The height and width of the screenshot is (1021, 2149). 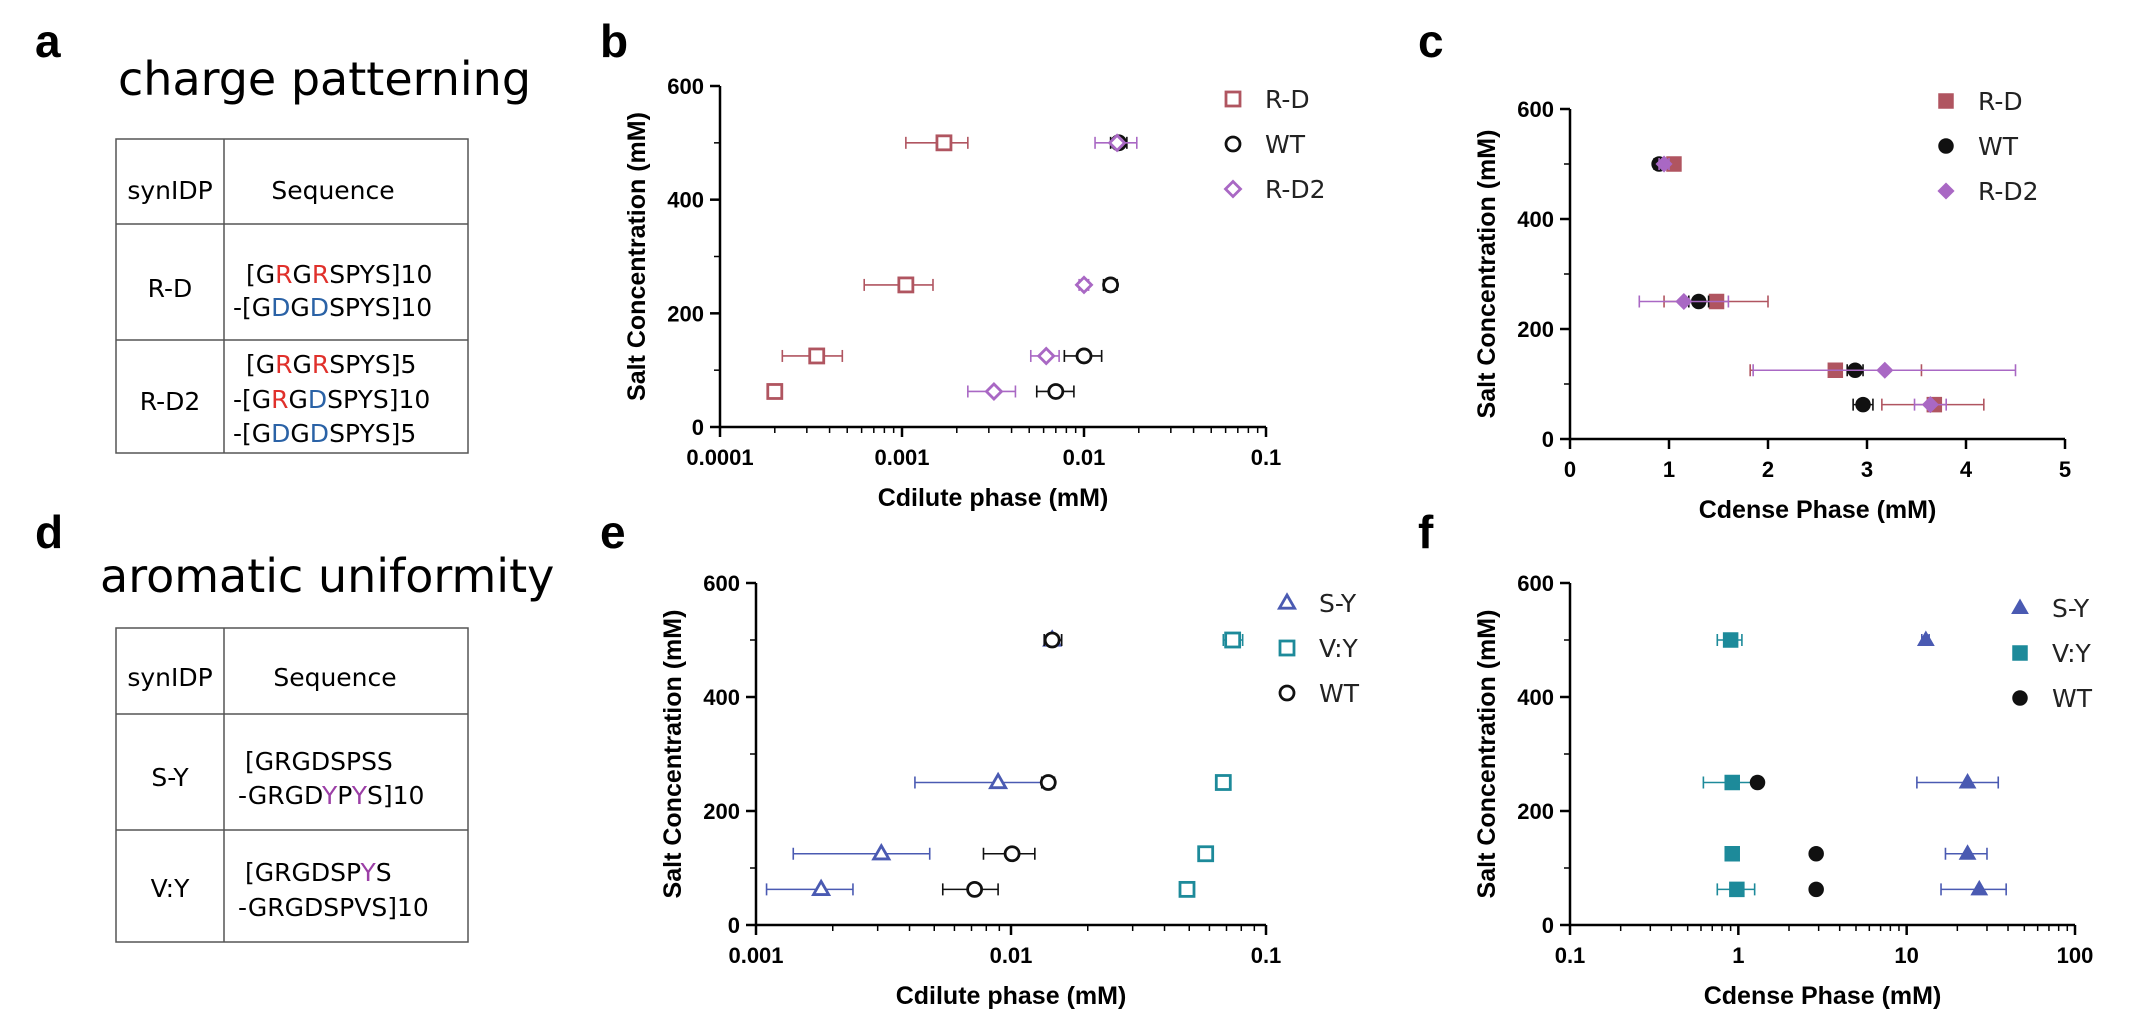 What do you see at coordinates (1768, 469) in the screenshot?
I see `x-tick-label: 2` at bounding box center [1768, 469].